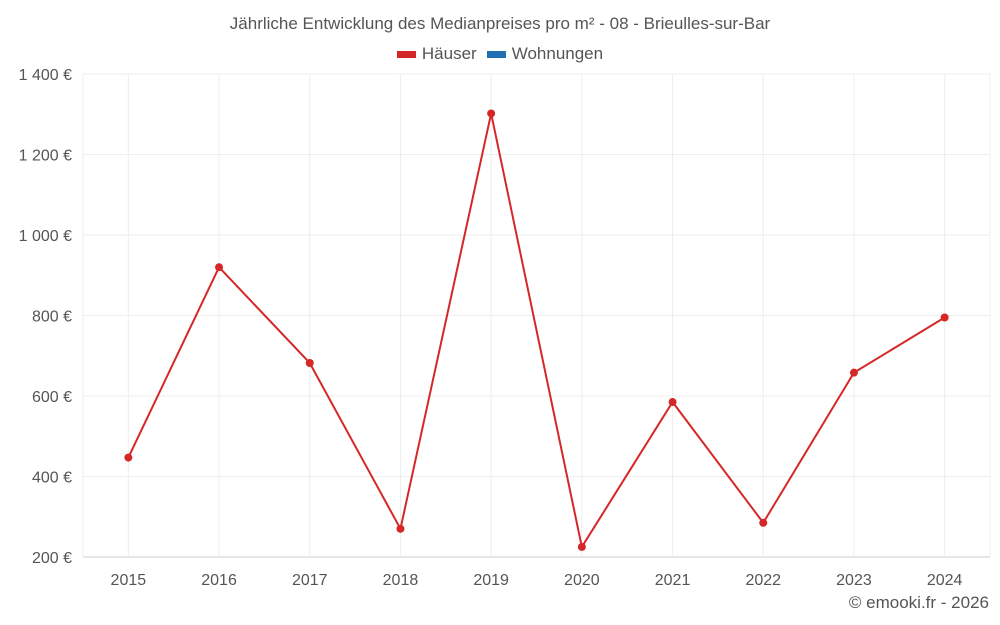  Describe the element at coordinates (854, 580) in the screenshot. I see `x-tick-label: 2023` at that location.